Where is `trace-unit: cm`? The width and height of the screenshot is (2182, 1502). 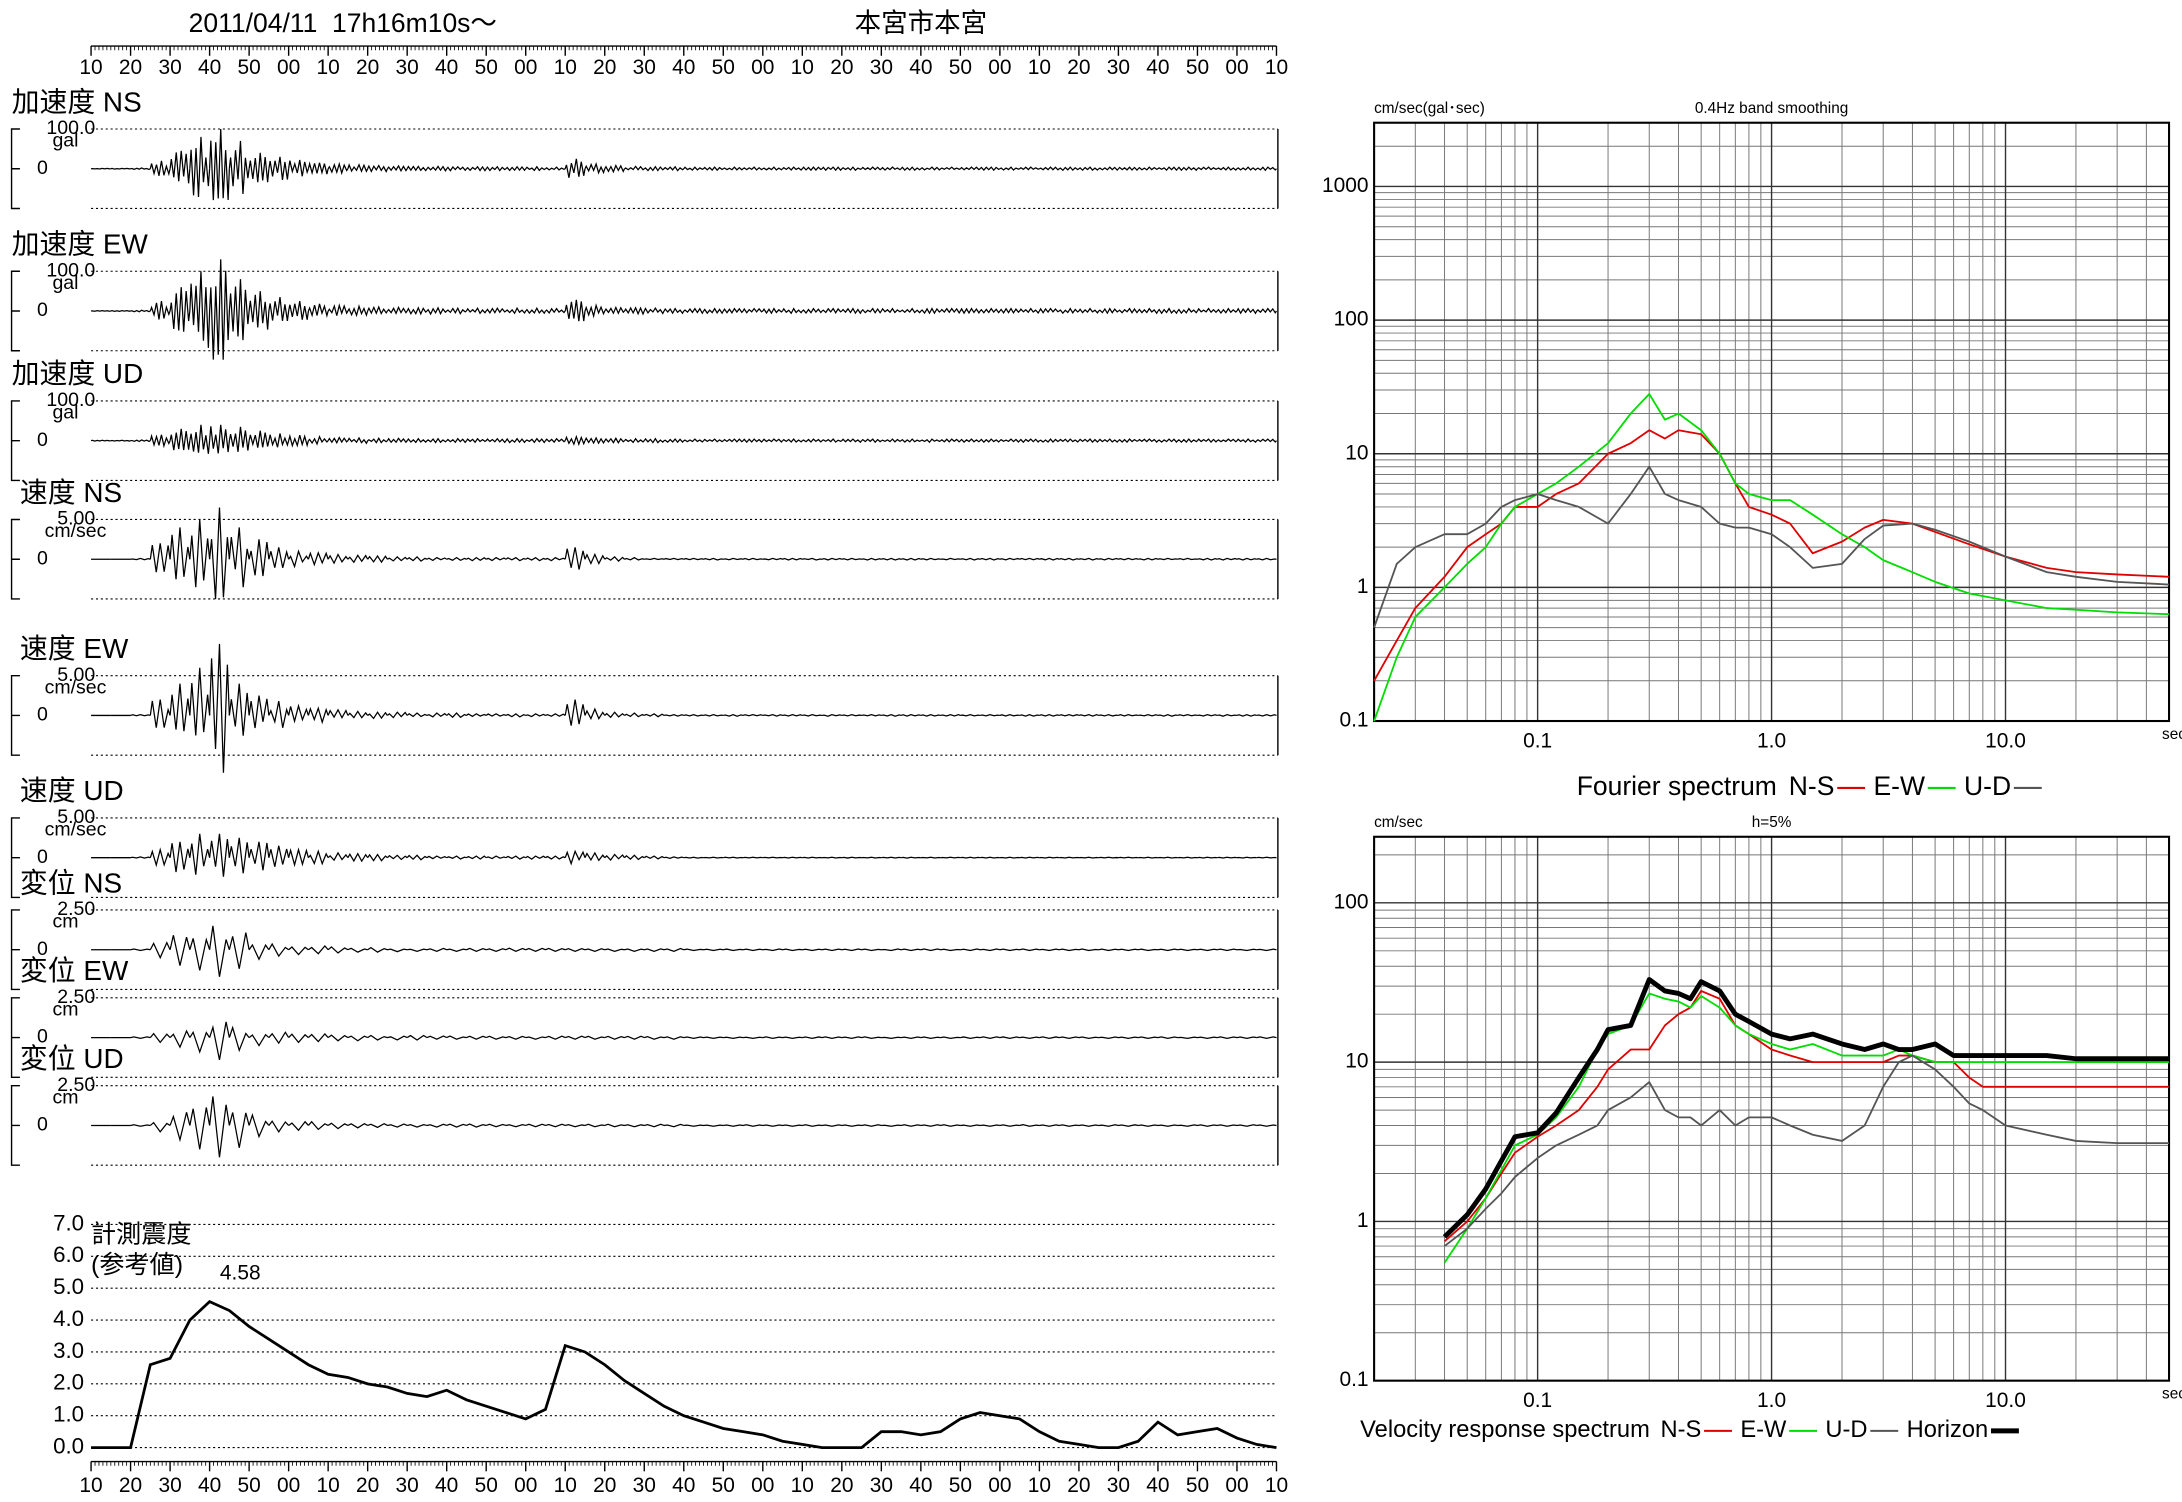 trace-unit: cm is located at coordinates (65, 922).